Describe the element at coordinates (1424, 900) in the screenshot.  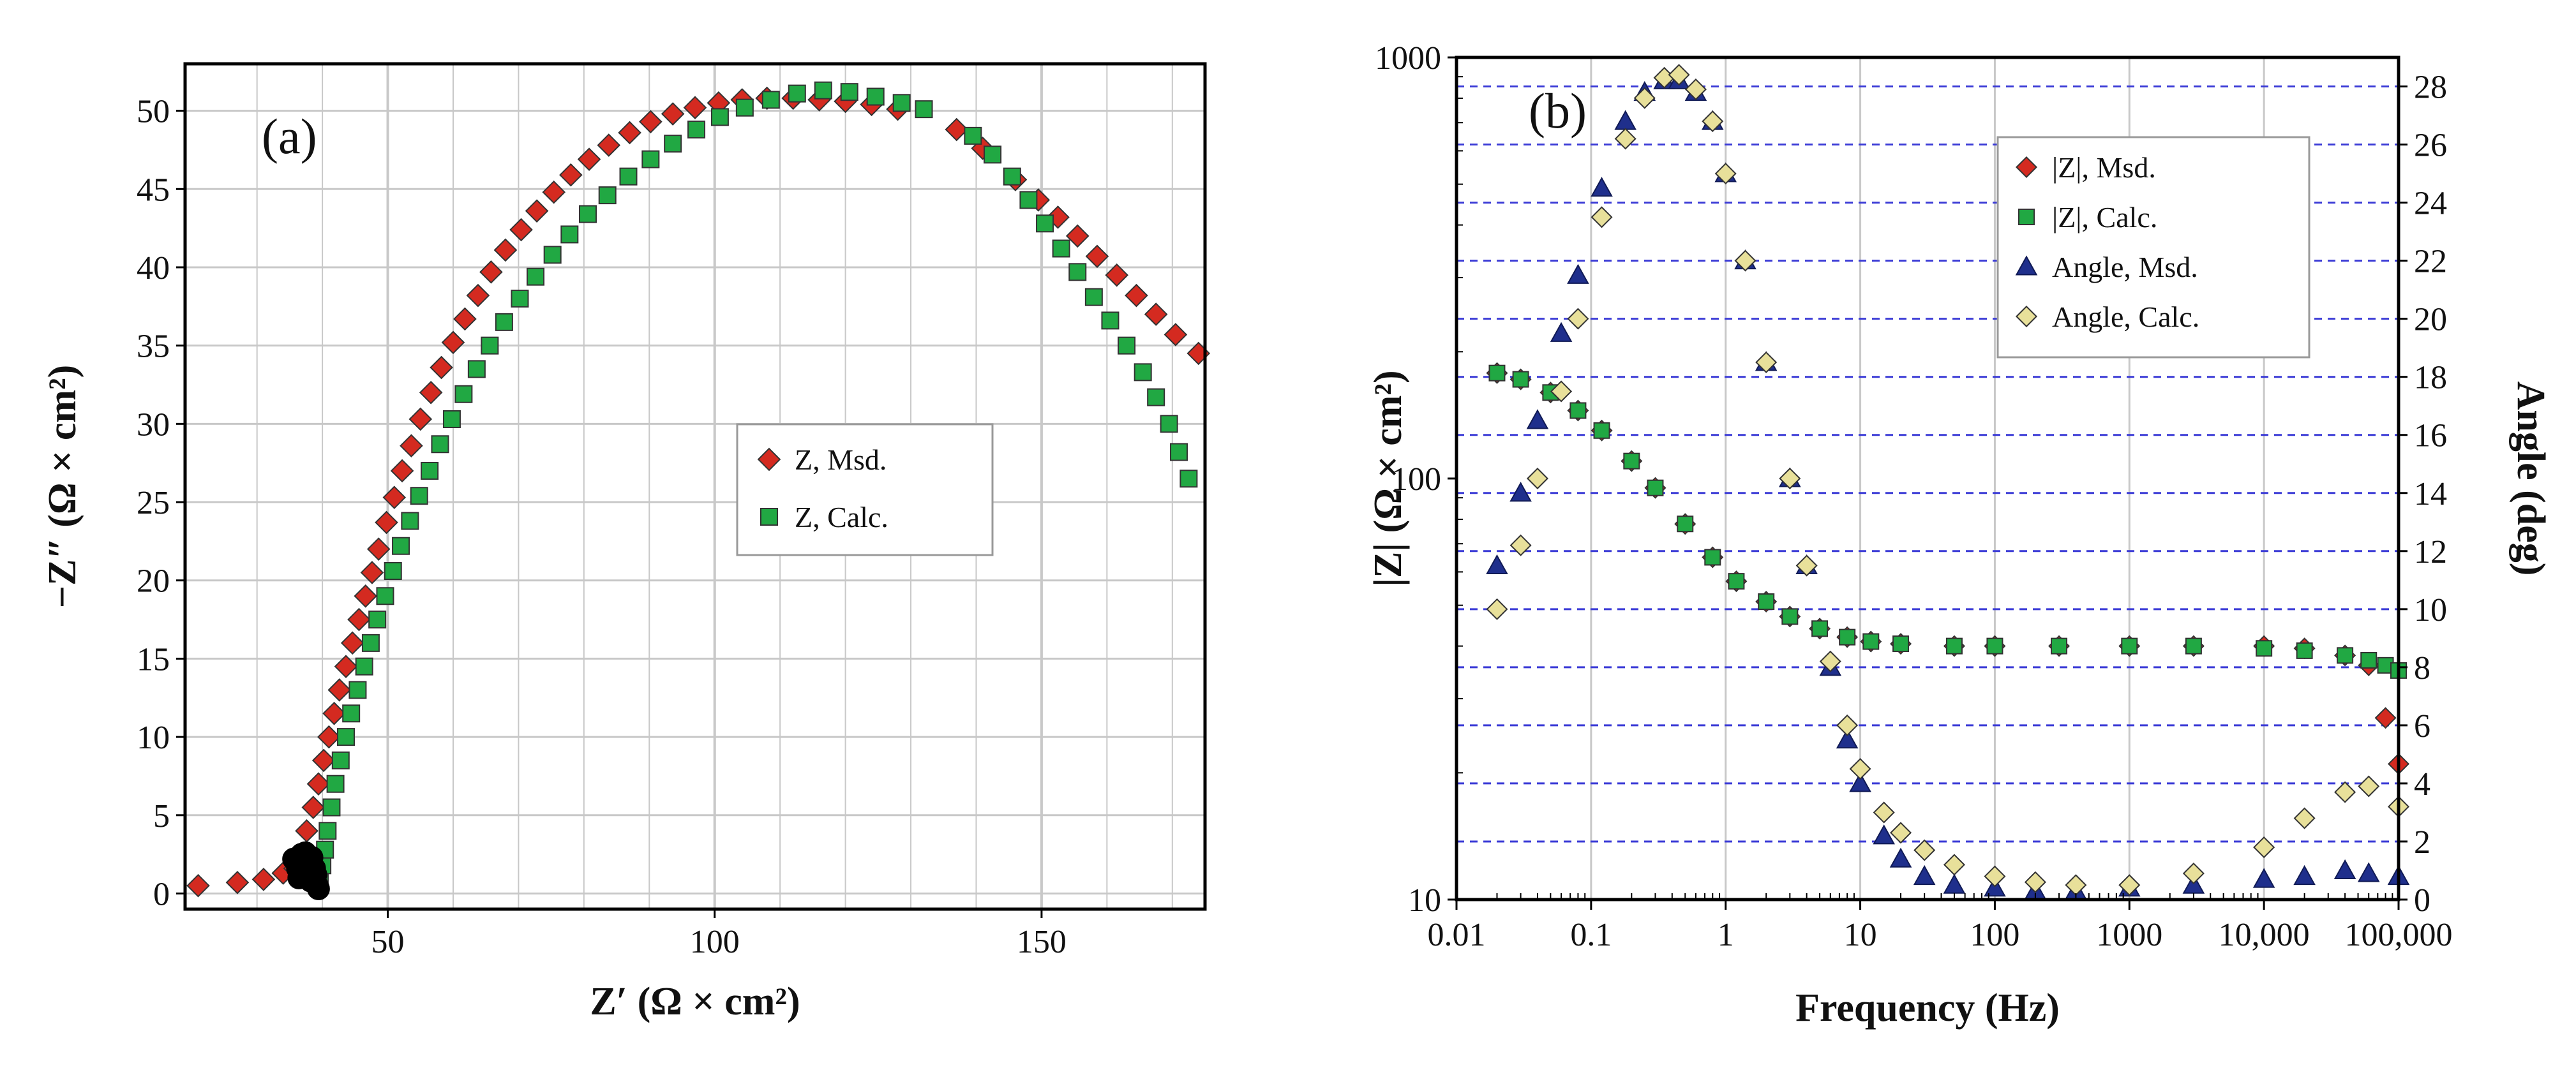
I see `y-tick-label: 10` at that location.